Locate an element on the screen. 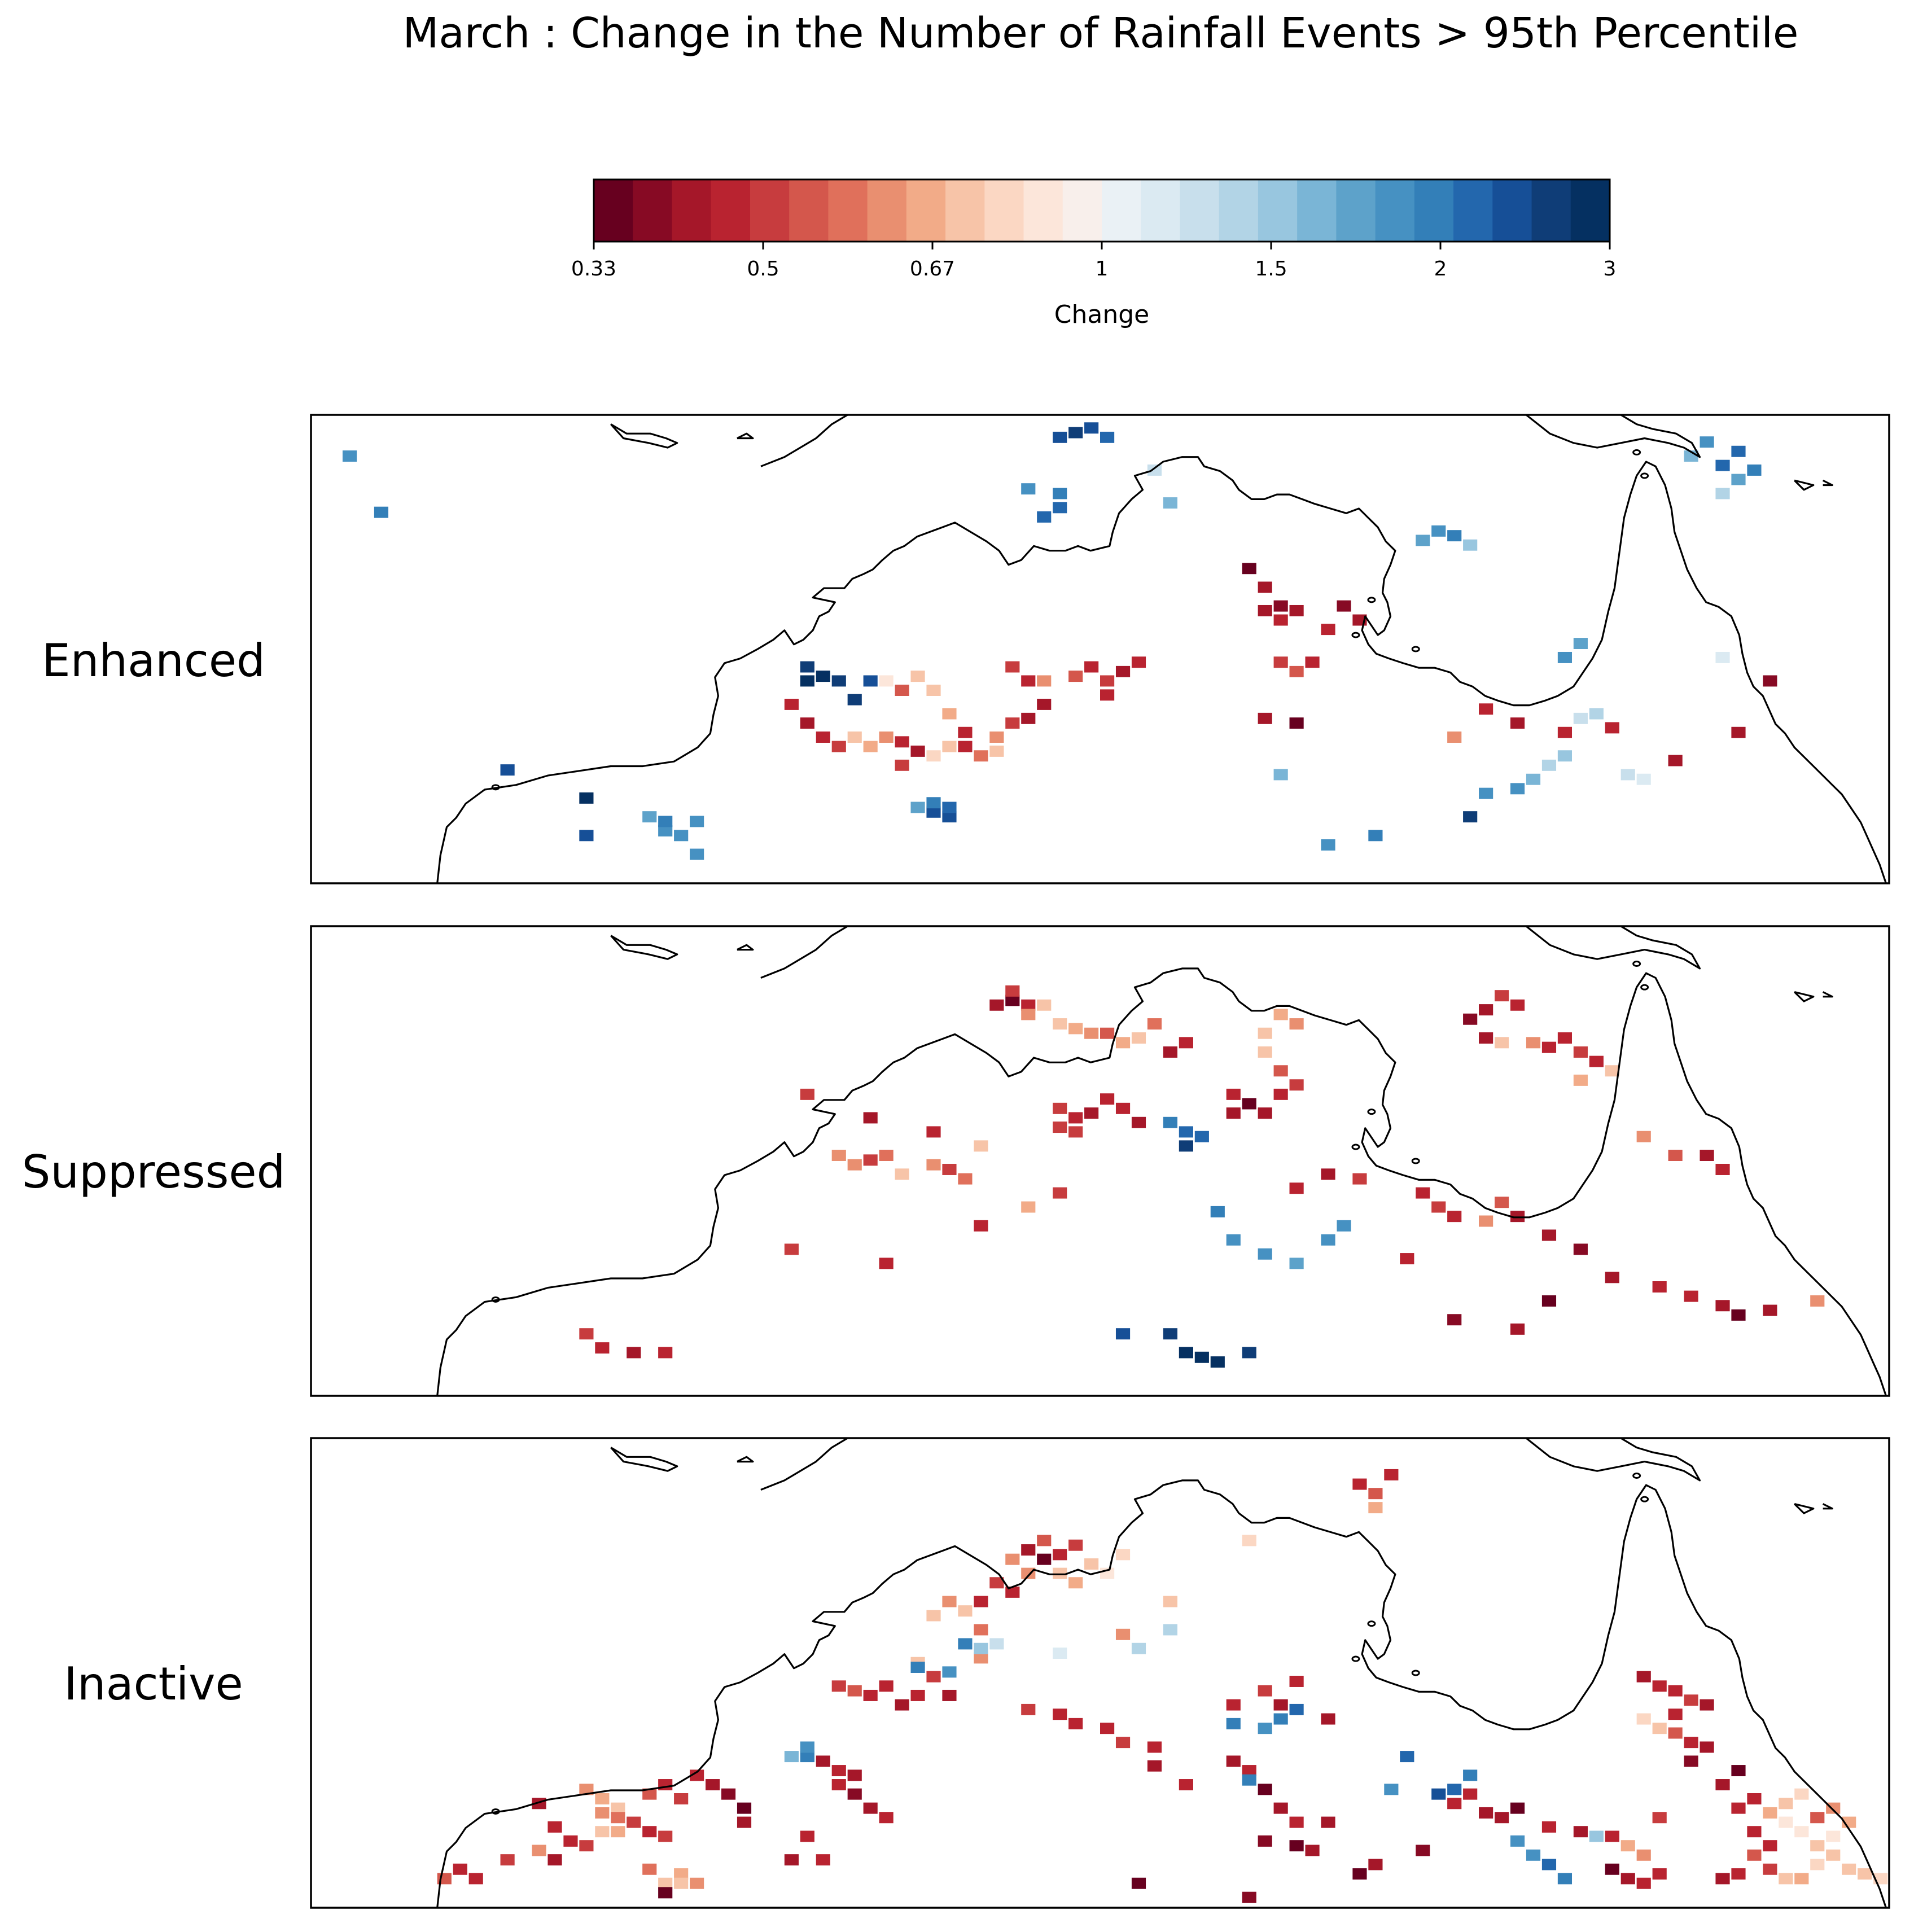 This screenshot has height=1932, width=1914. panel-title: Suppressed is located at coordinates (154, 1172).